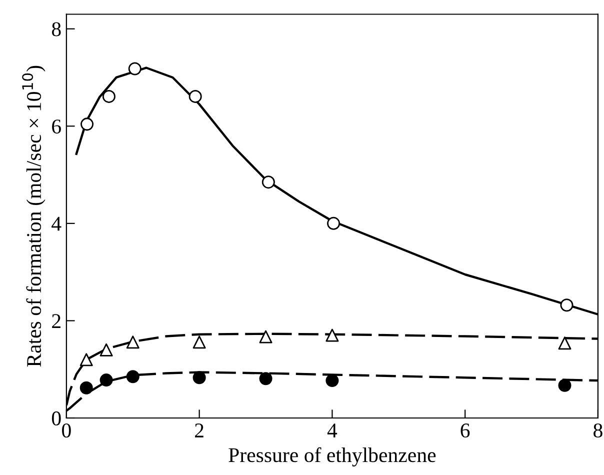  What do you see at coordinates (332, 431) in the screenshot?
I see `x-tick-label: 4` at bounding box center [332, 431].